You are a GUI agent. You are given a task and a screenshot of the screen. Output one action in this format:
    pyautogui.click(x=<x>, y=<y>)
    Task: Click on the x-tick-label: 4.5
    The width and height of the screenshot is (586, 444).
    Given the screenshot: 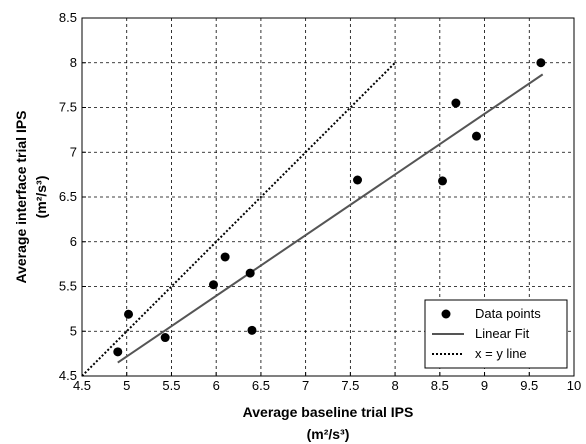 What is the action you would take?
    pyautogui.click(x=82, y=385)
    